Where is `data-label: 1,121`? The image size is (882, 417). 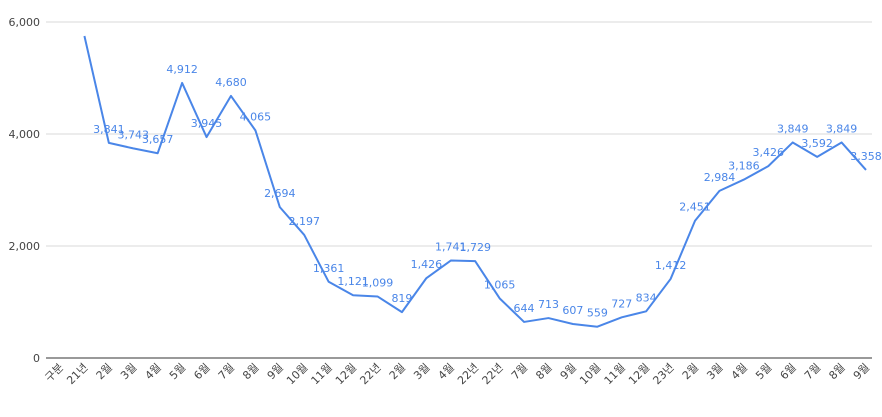 data-label: 1,121 is located at coordinates (353, 281).